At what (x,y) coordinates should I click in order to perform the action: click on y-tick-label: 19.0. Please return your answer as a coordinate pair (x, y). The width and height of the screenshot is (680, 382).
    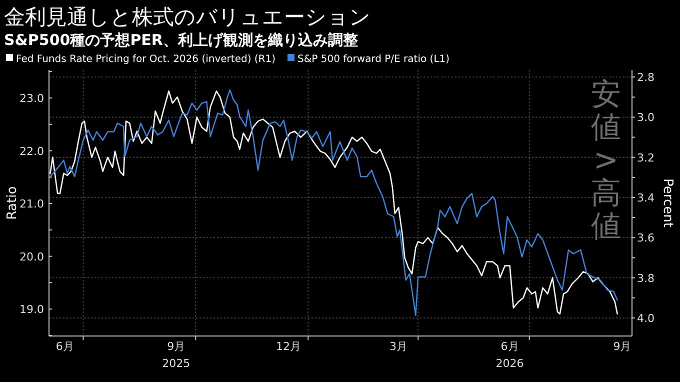
    Looking at the image, I should click on (32, 309).